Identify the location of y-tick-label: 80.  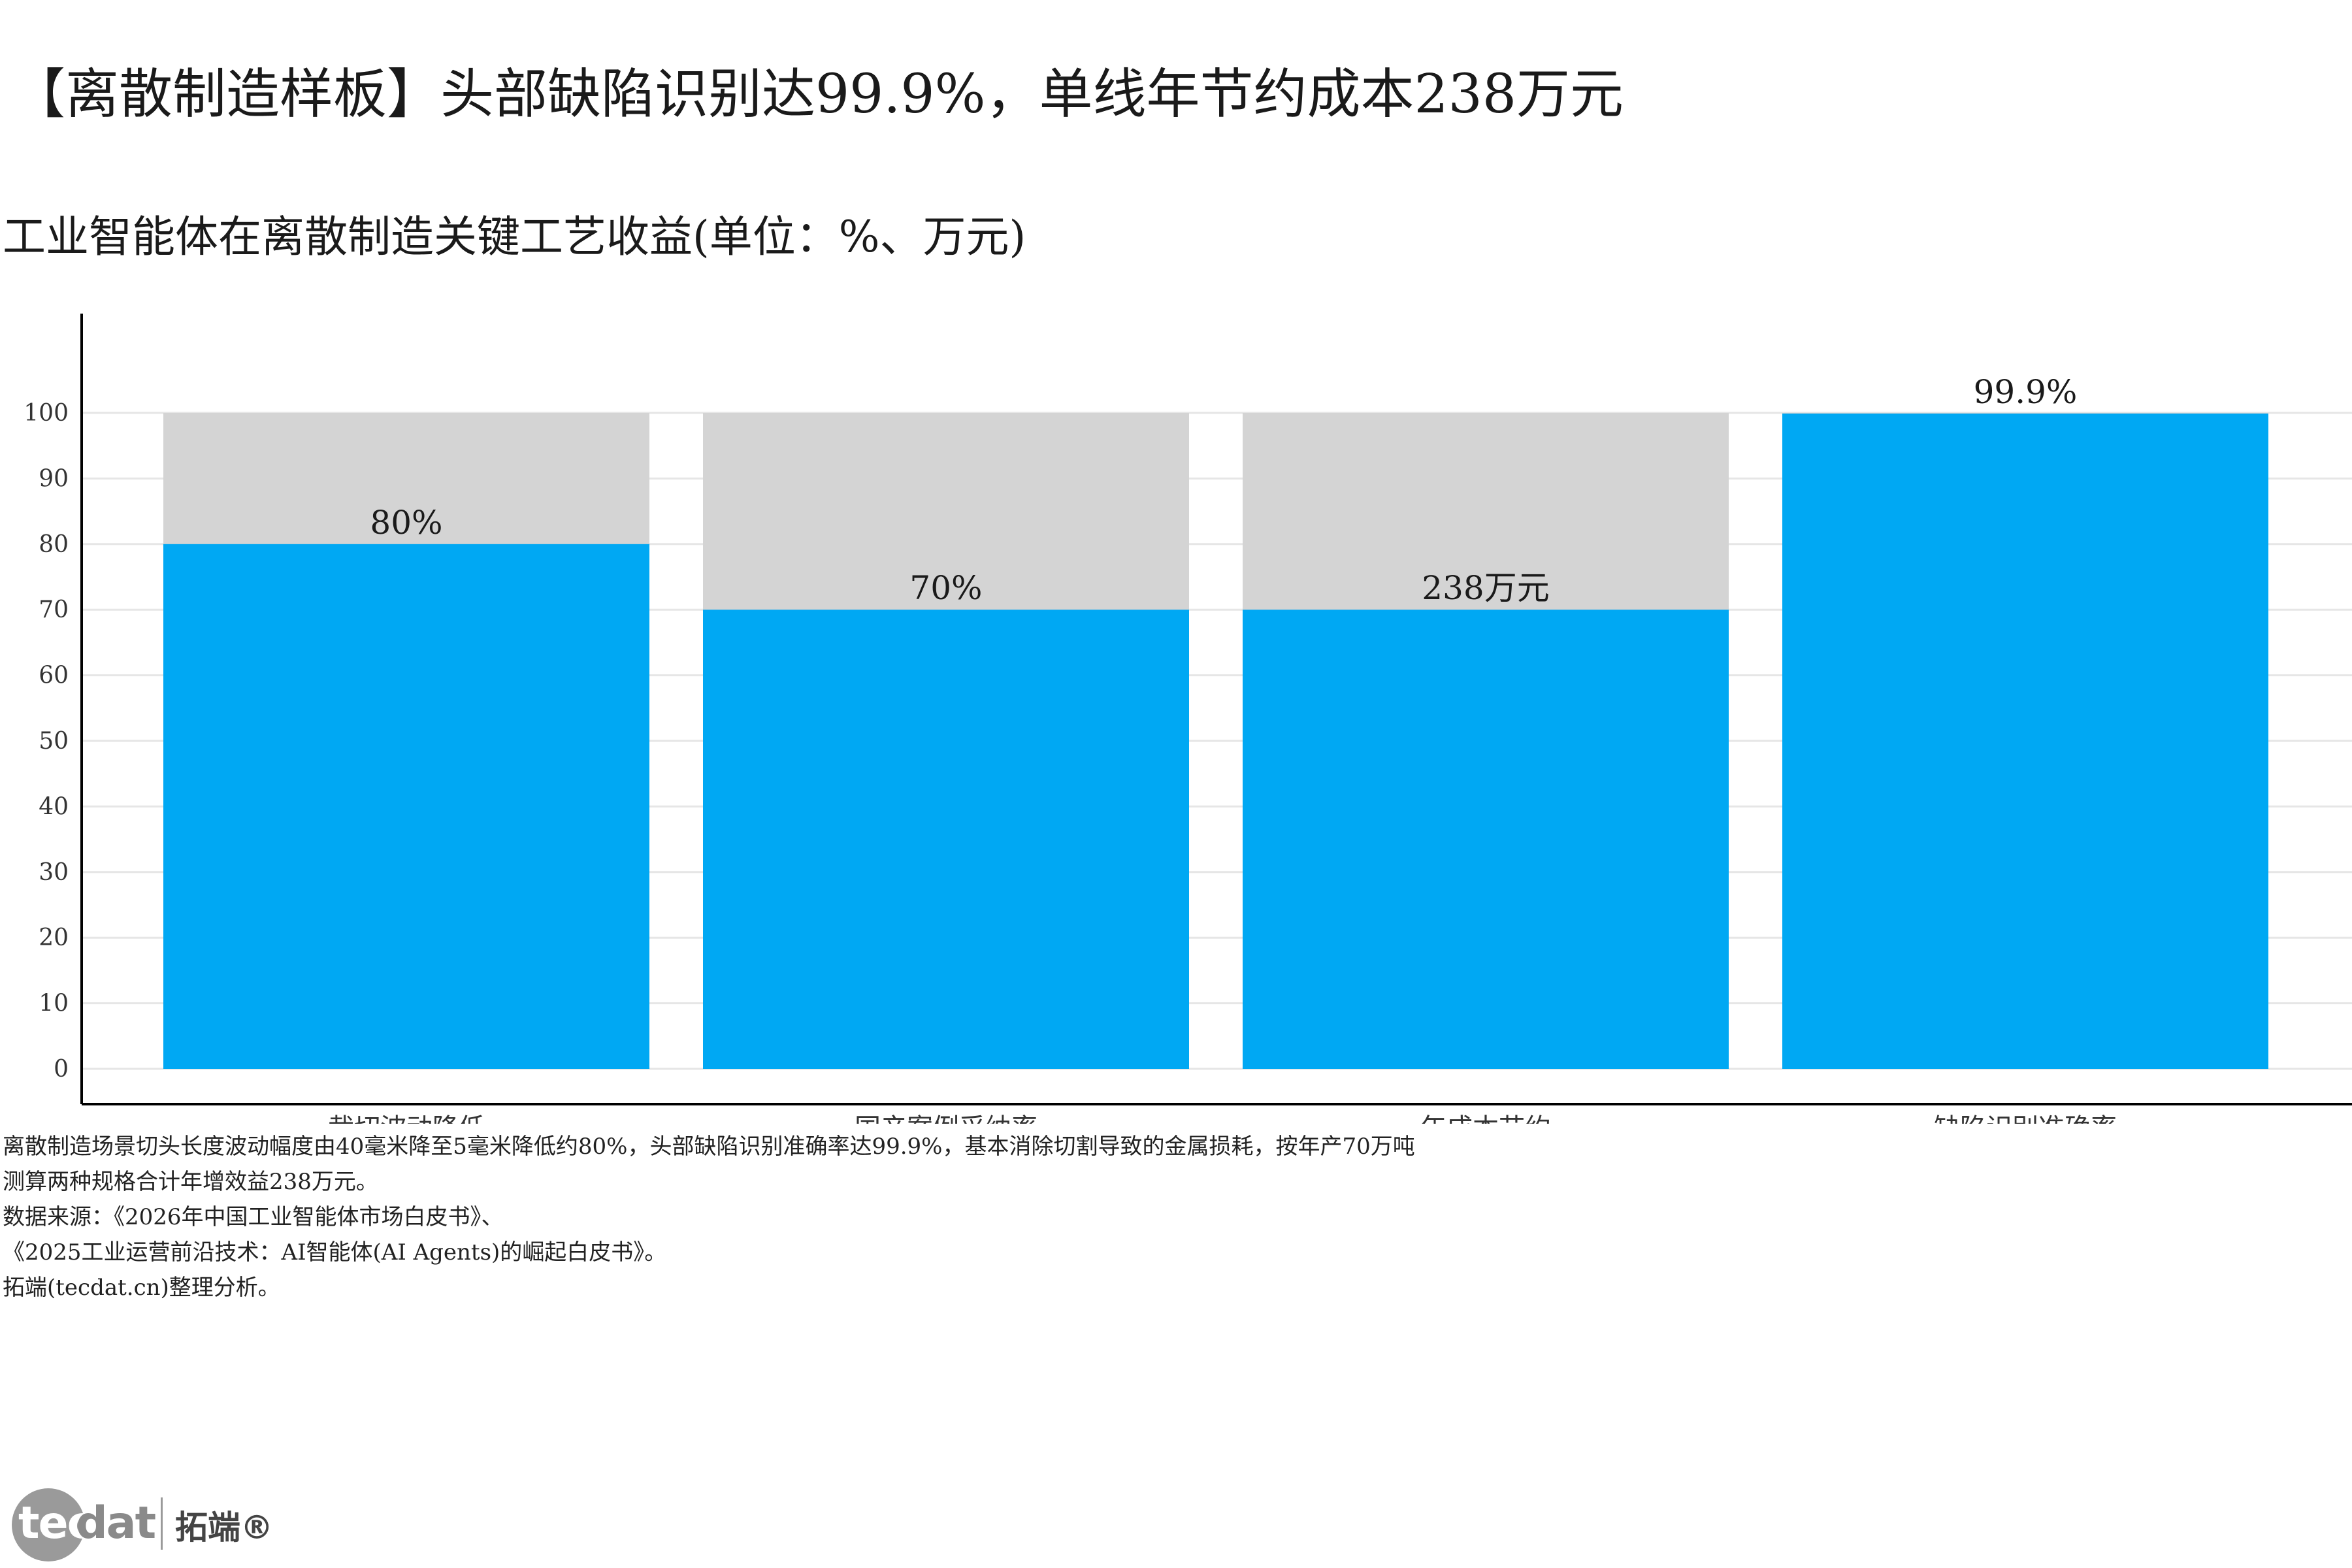
(54, 544).